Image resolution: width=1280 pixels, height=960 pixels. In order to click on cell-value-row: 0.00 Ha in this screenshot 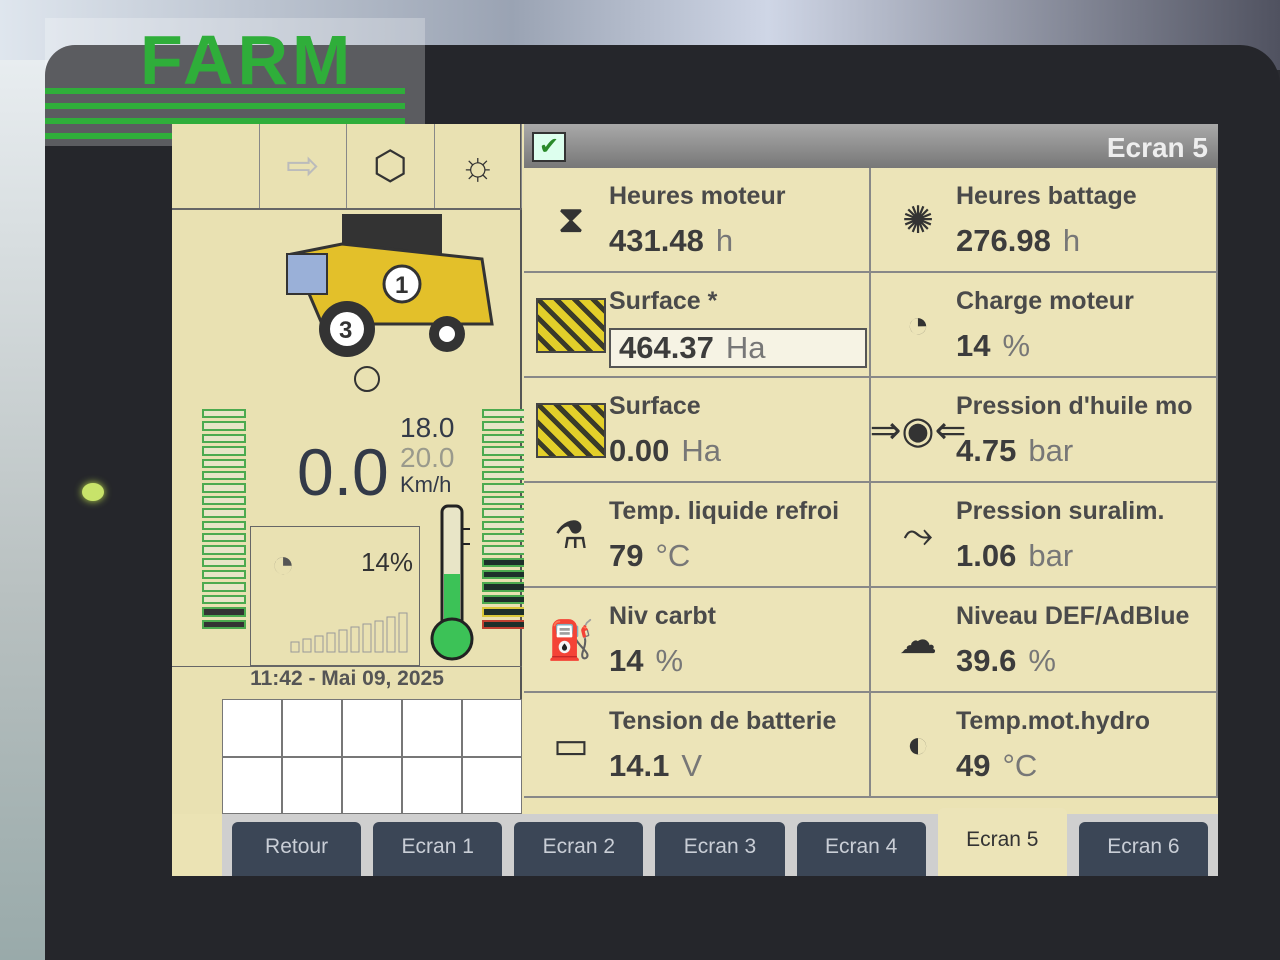, I will do `click(665, 451)`.